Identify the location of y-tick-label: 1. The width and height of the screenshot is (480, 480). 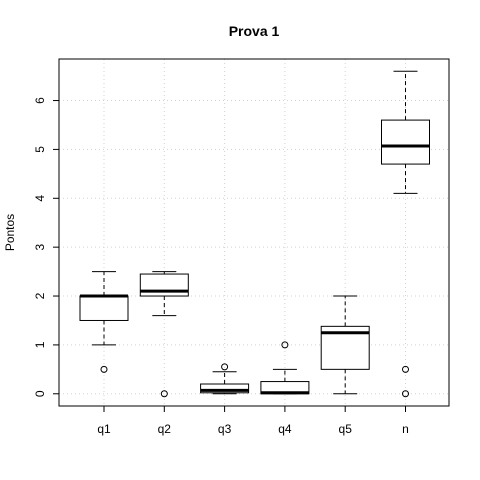
(40, 344).